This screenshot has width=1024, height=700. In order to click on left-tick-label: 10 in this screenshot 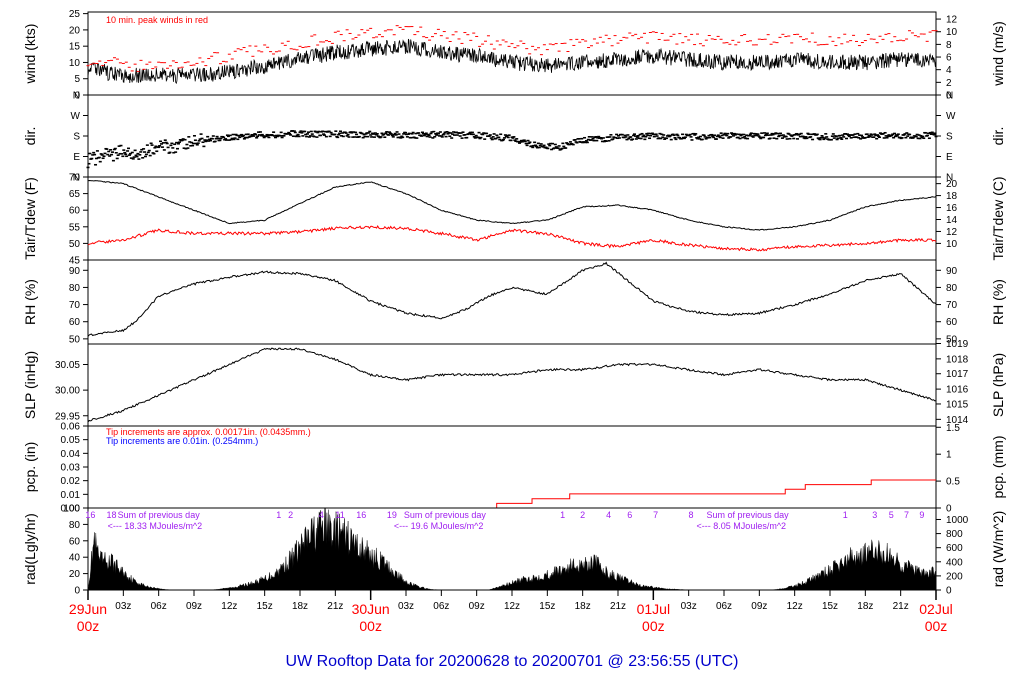, I will do `click(75, 63)`.